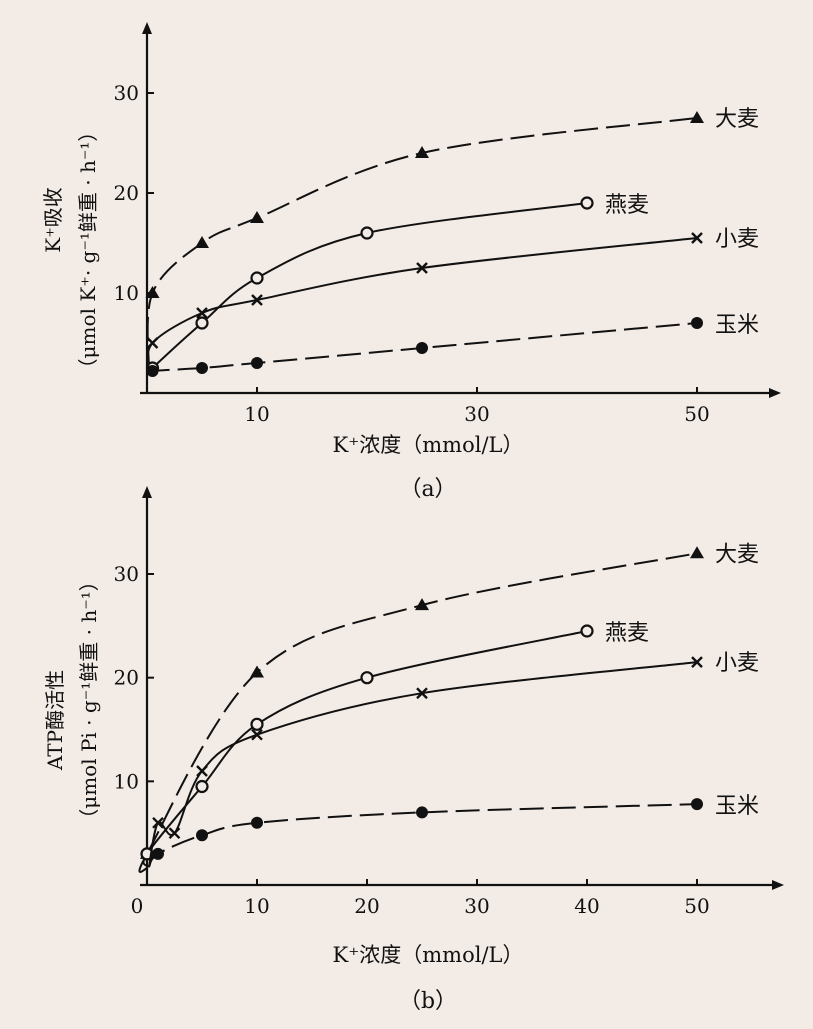 The width and height of the screenshot is (813, 1029). I want to click on chart-b-y-tick-label: 30, so click(126, 574).